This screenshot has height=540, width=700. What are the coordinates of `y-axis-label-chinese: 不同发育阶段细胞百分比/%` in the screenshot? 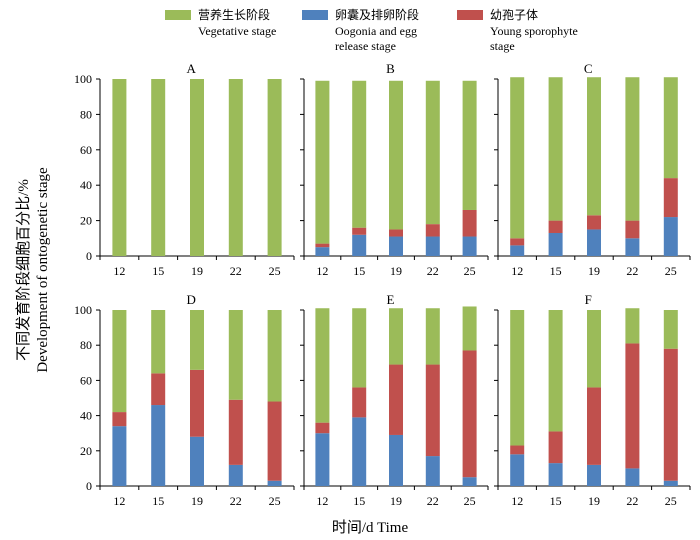 It's located at (23, 270).